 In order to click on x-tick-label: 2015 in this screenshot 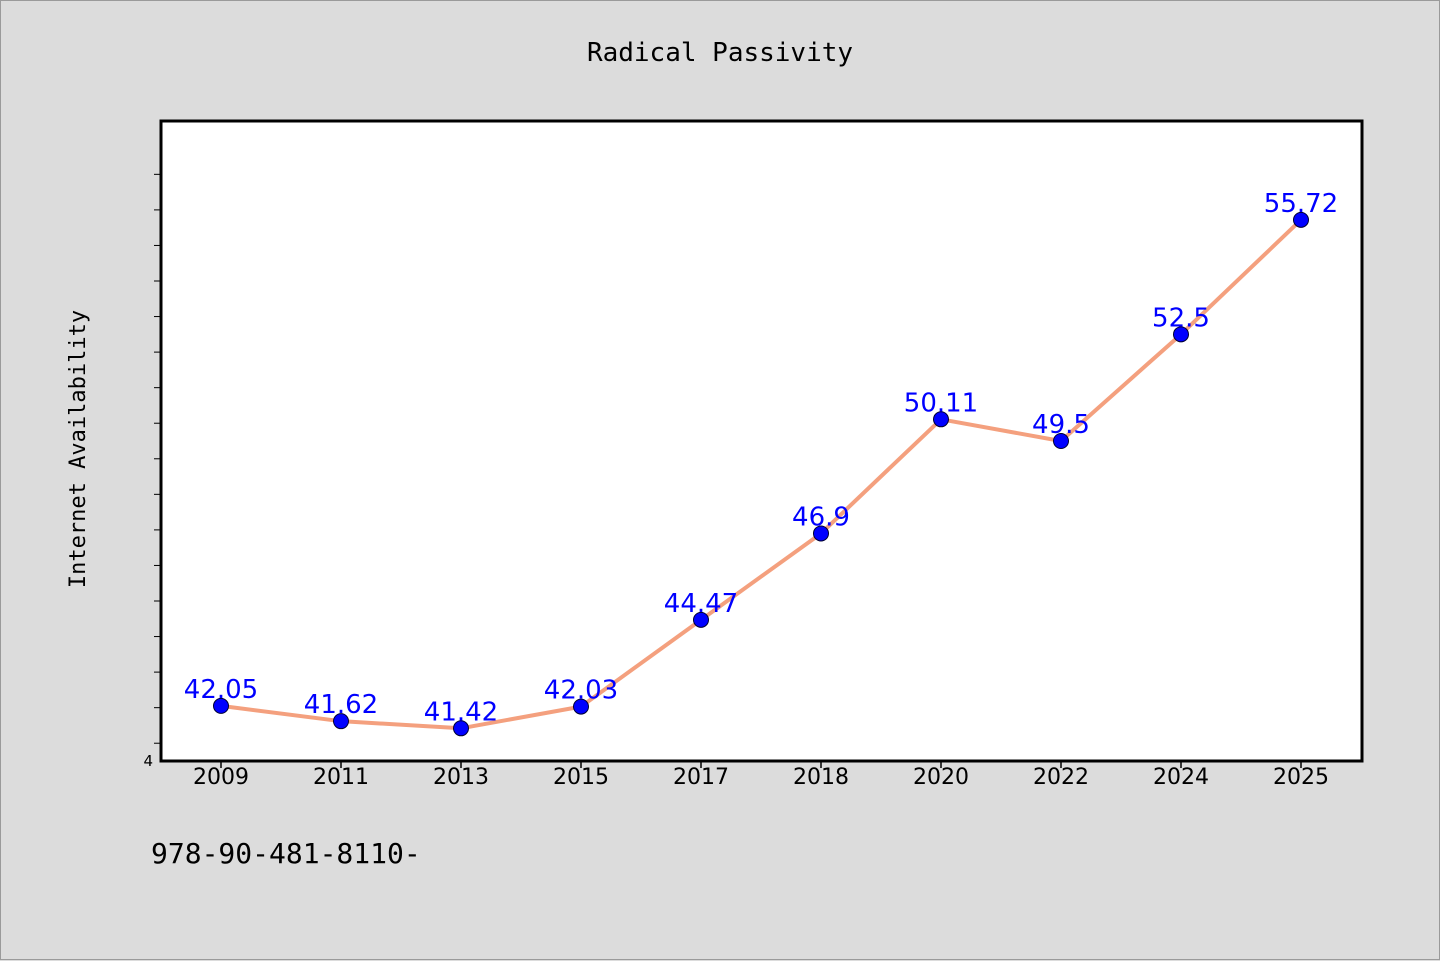, I will do `click(581, 777)`.